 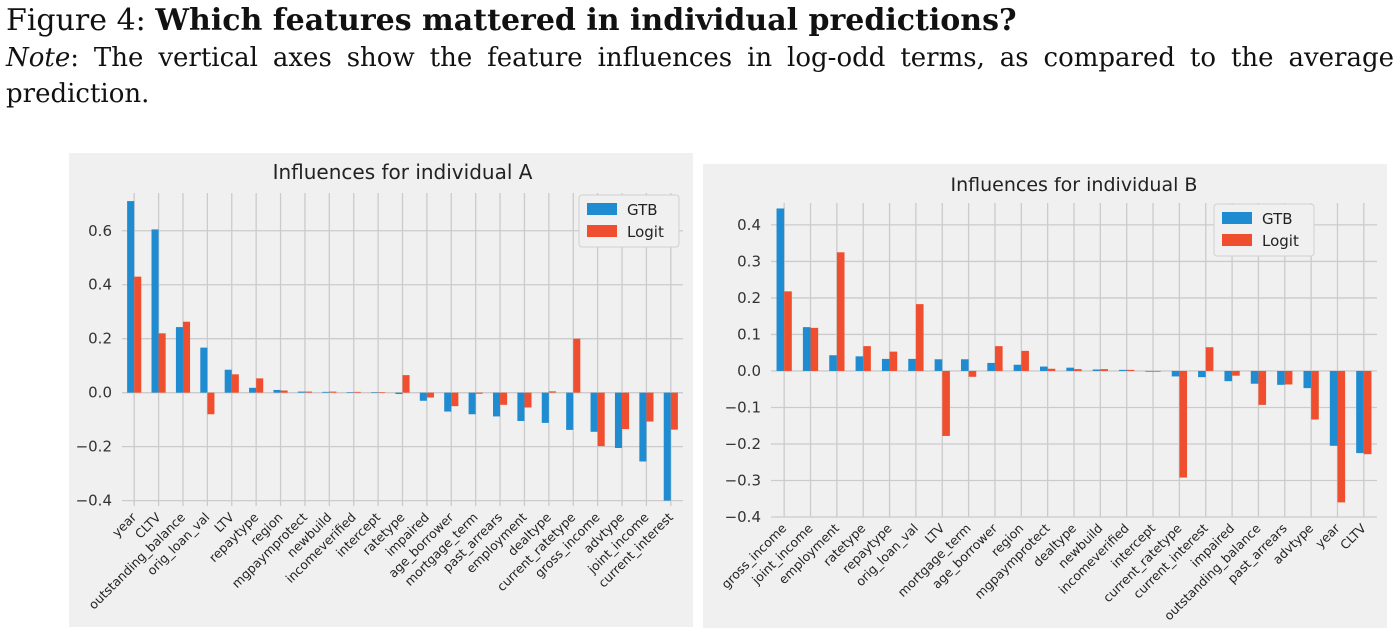 What do you see at coordinates (235, 383) in the screenshot?
I see `bar-logit-LTV` at bounding box center [235, 383].